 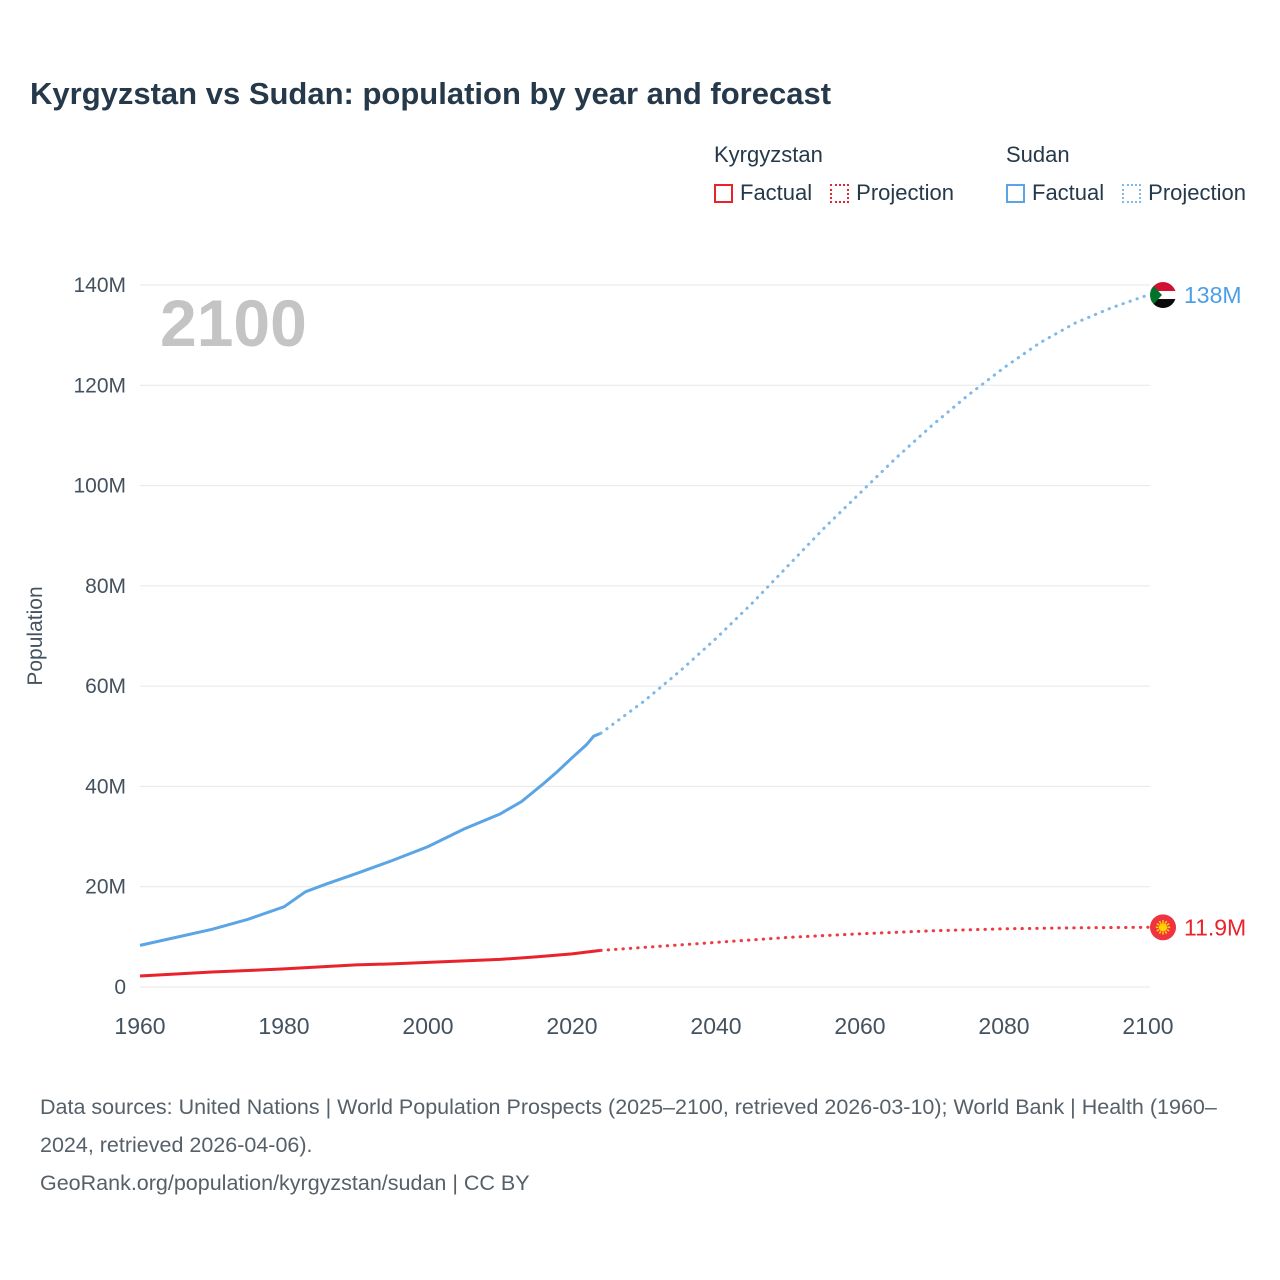 What do you see at coordinates (768, 154) in the screenshot?
I see `legend-group-label: Kyrgyzstan` at bounding box center [768, 154].